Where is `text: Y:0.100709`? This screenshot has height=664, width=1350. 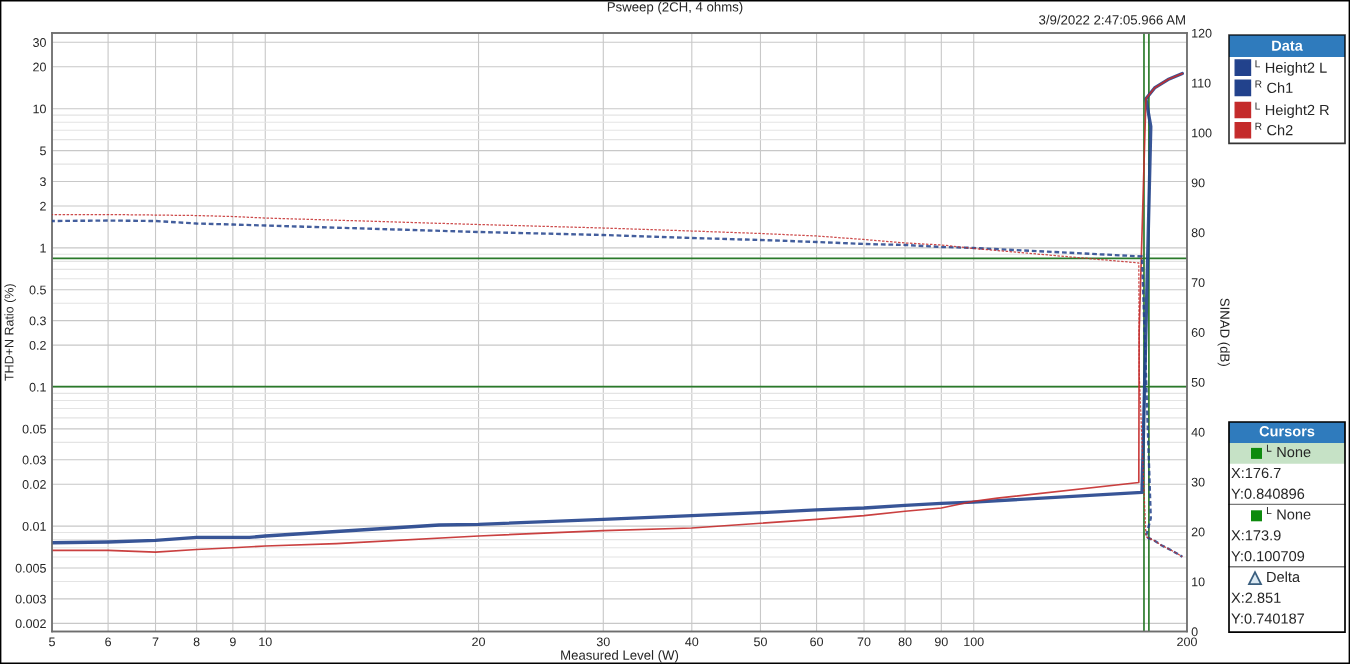
text: Y:0.100709 is located at coordinates (1268, 556).